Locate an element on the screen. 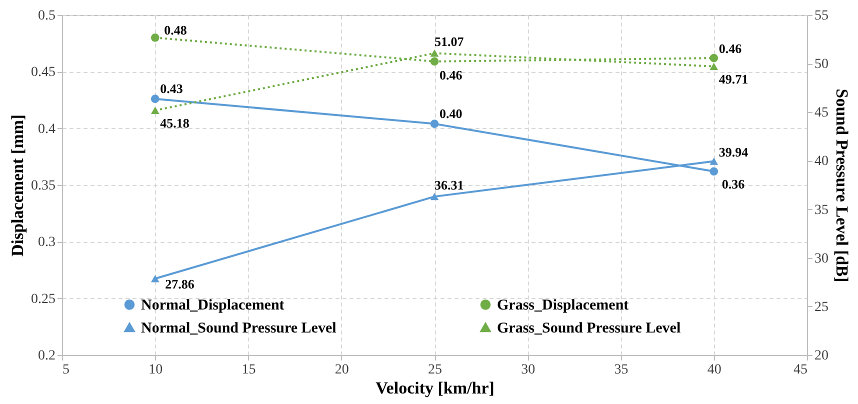 The width and height of the screenshot is (858, 404). y-tick-label: 0.45 is located at coordinates (43, 72).